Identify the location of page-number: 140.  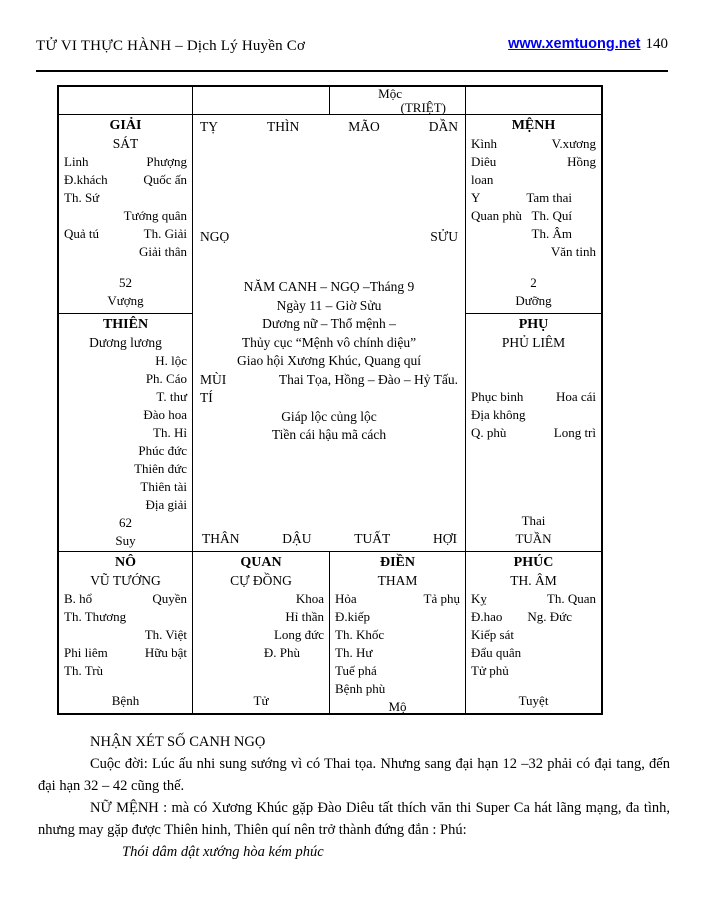
(657, 44).